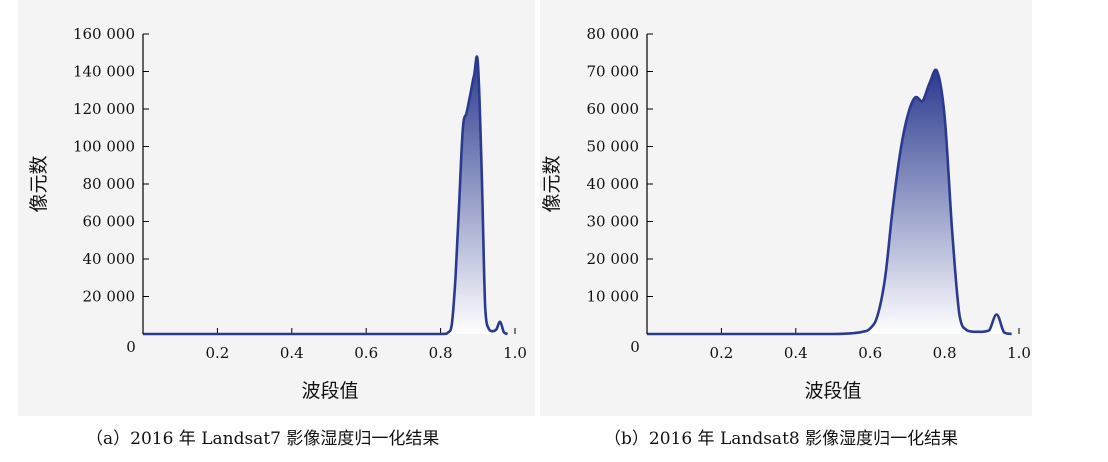  Describe the element at coordinates (104, 34) in the screenshot. I see `chart-a-y-tick-label: 160 000` at that location.